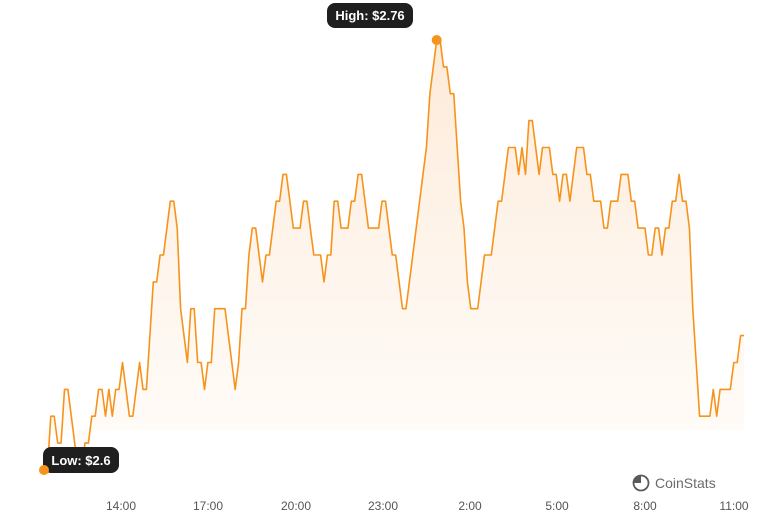 The image size is (768, 524). Describe the element at coordinates (383, 506) in the screenshot. I see `x-tick-label: 23:00` at that location.